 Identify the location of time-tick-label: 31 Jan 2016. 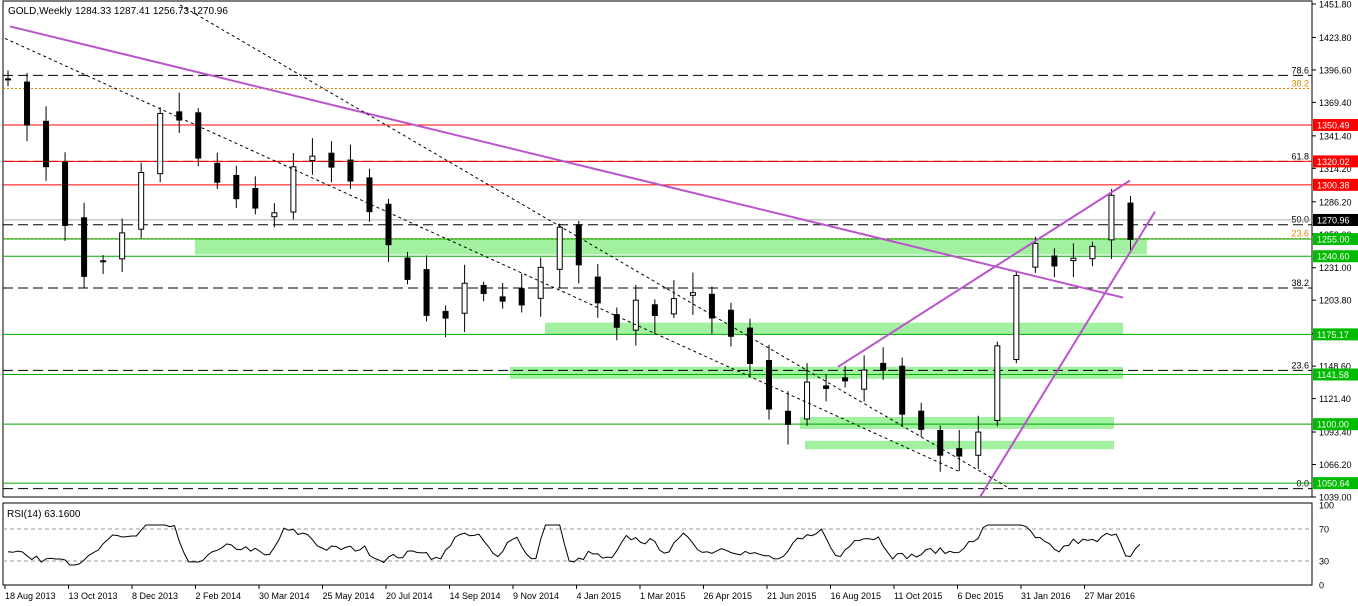
(1046, 596).